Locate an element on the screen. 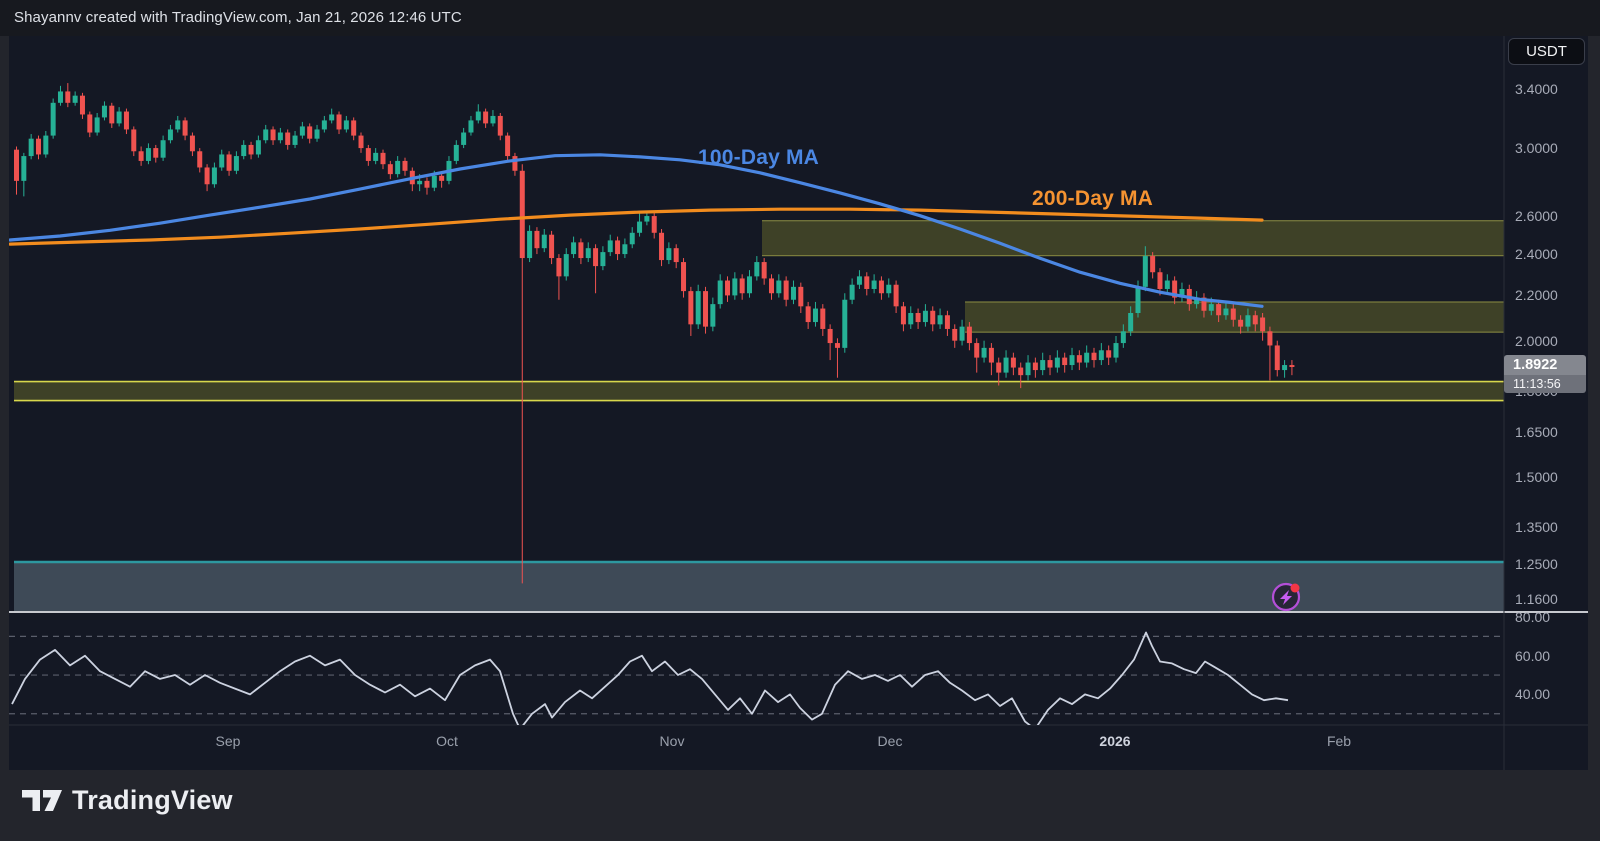 Image resolution: width=1600 pixels, height=841 pixels. time-tick-Sep: Sep is located at coordinates (228, 741).